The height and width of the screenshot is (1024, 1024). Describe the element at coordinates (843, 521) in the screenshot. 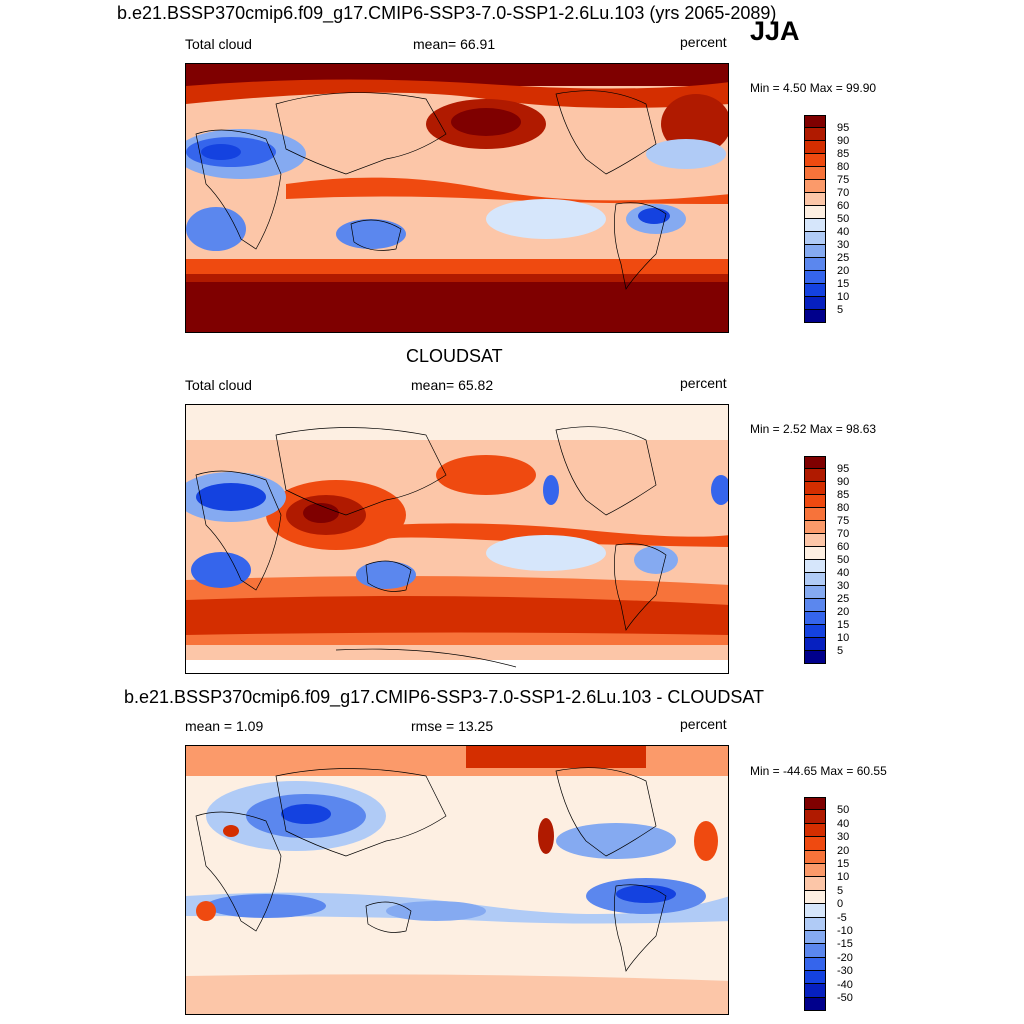

I see `panel2-colorbar-tick: 75` at that location.